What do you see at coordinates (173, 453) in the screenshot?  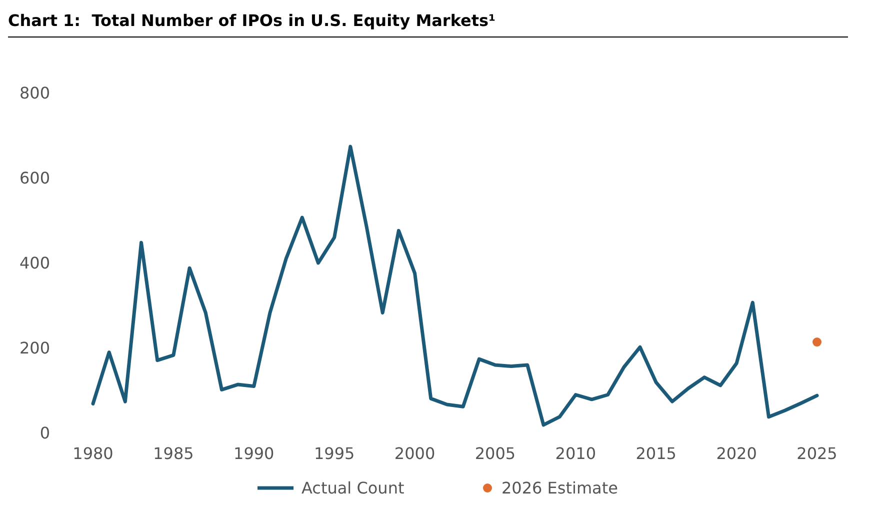 I see `x-tick-label: 1985` at bounding box center [173, 453].